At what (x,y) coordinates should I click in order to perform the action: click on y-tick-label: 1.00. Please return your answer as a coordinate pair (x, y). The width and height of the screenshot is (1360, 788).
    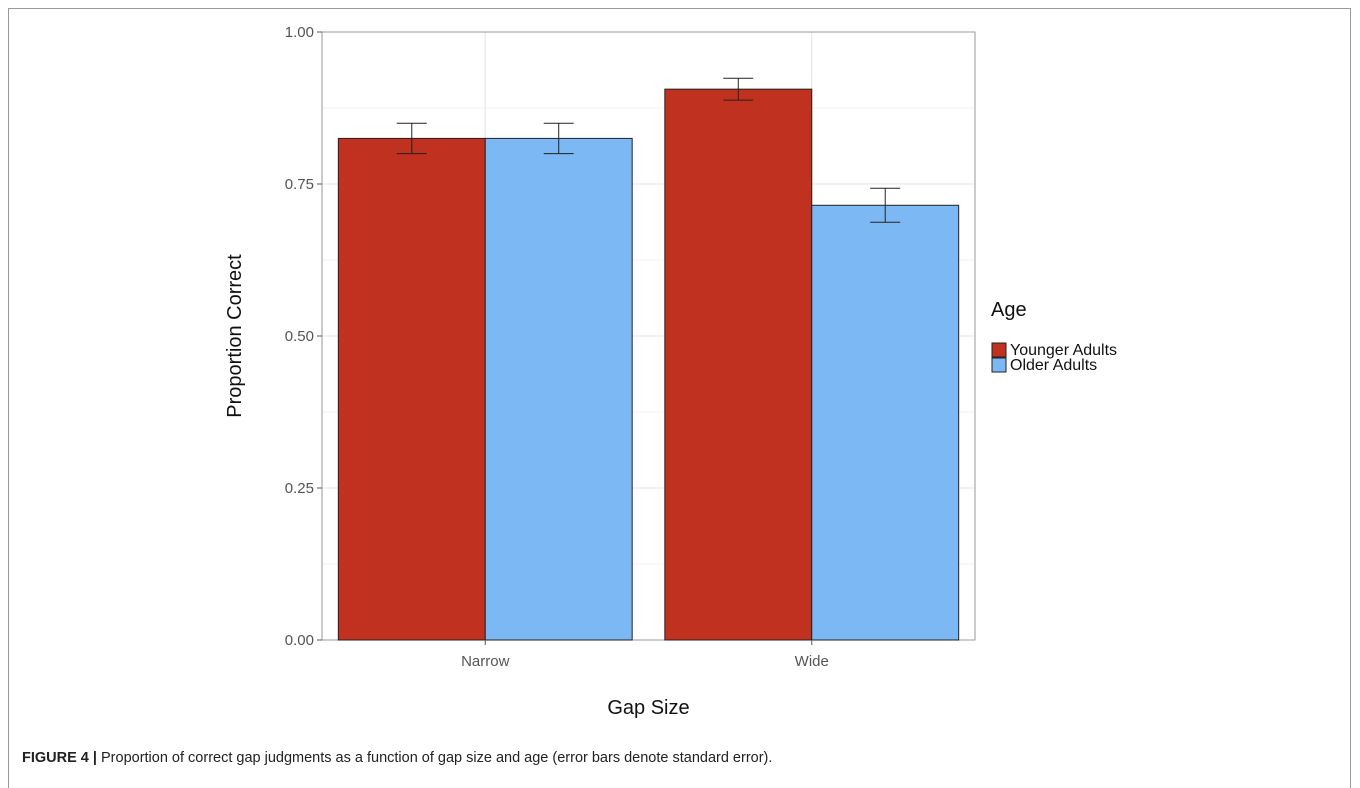
    Looking at the image, I should click on (299, 32).